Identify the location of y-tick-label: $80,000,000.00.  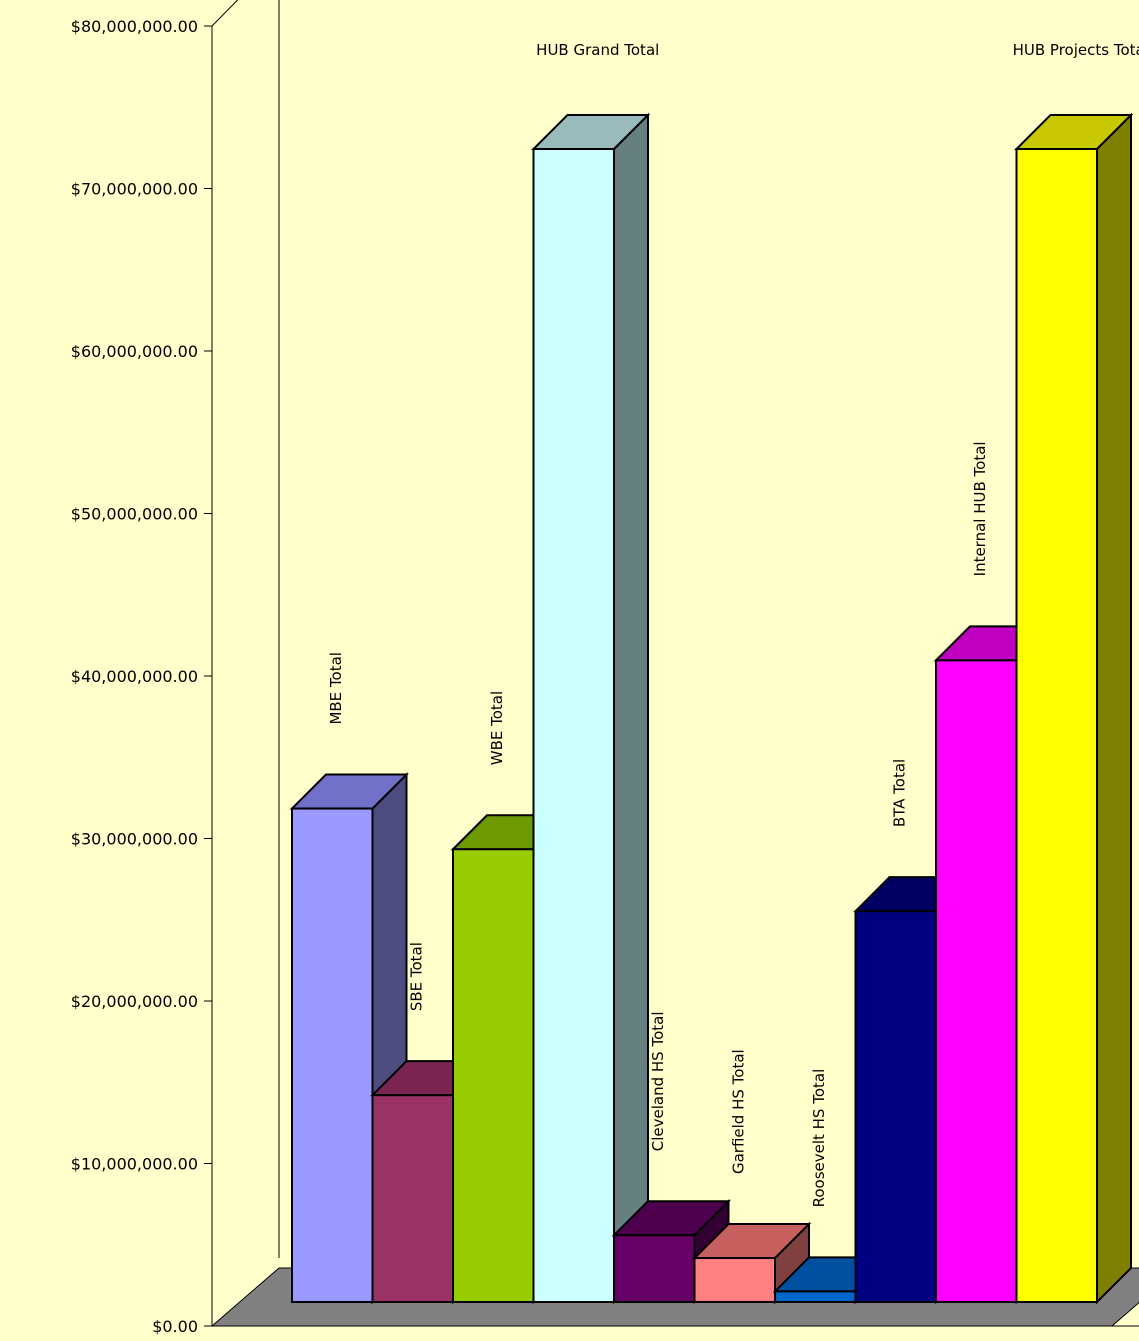
(134, 26).